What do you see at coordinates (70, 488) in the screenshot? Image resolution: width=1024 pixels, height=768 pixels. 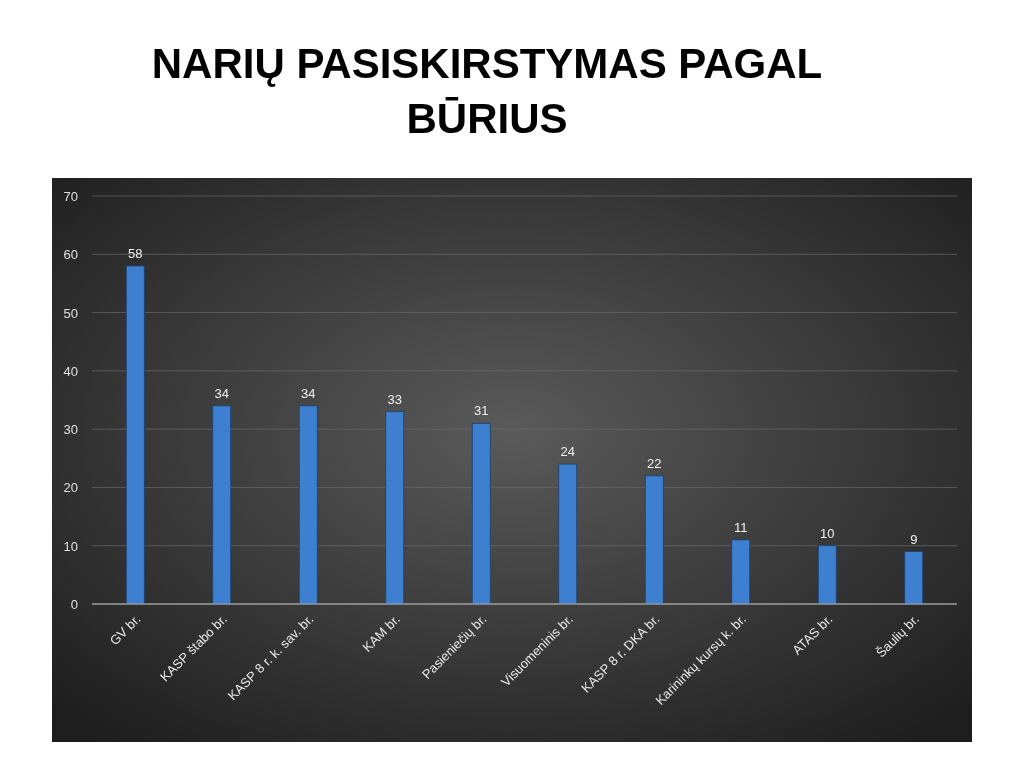 I see `y-tick-label: 20` at bounding box center [70, 488].